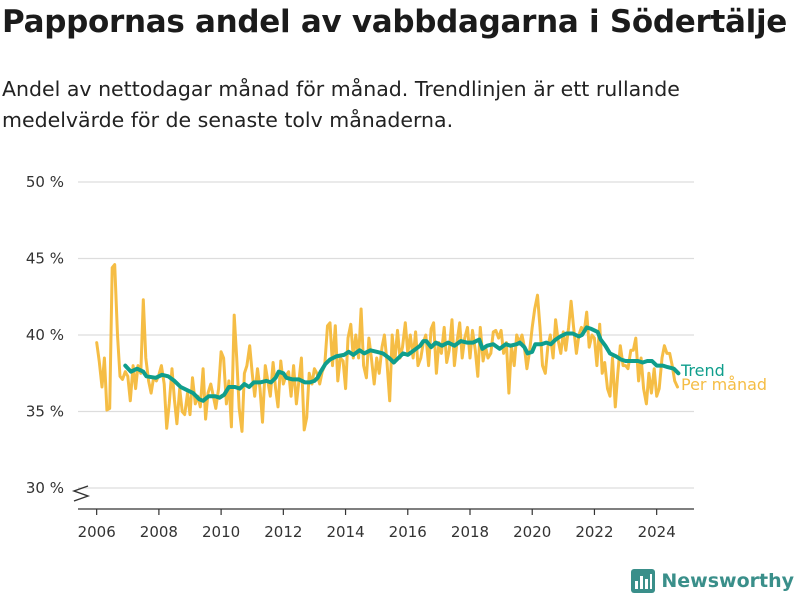 This screenshot has width=800, height=600. Describe the element at coordinates (45, 182) in the screenshot. I see `y-tick-label: 50 %` at that location.